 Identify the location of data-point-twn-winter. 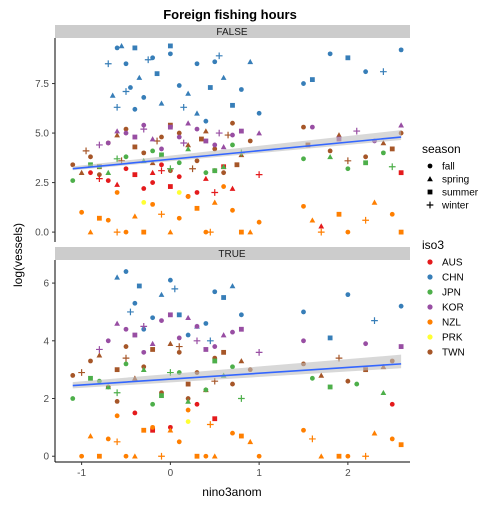
(86, 151).